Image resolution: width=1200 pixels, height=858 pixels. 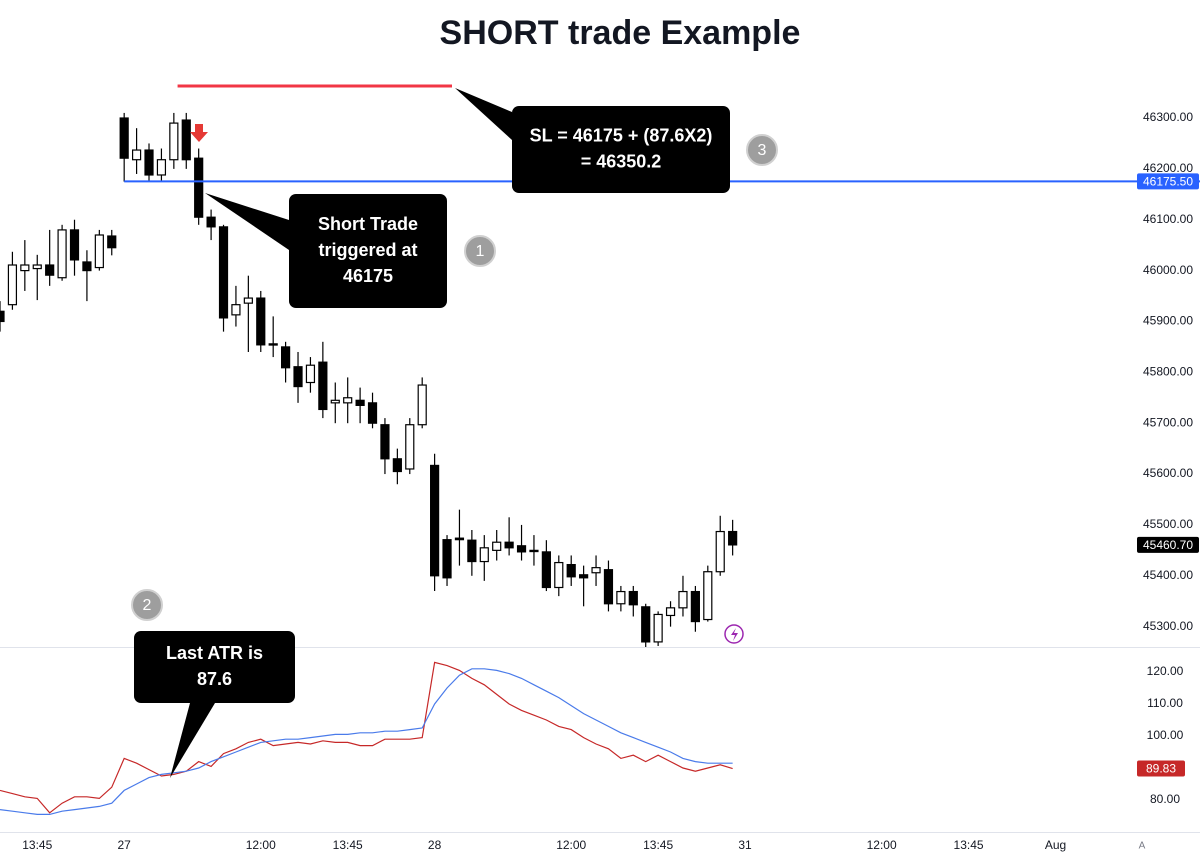 I want to click on callout-box, so click(x=368, y=251).